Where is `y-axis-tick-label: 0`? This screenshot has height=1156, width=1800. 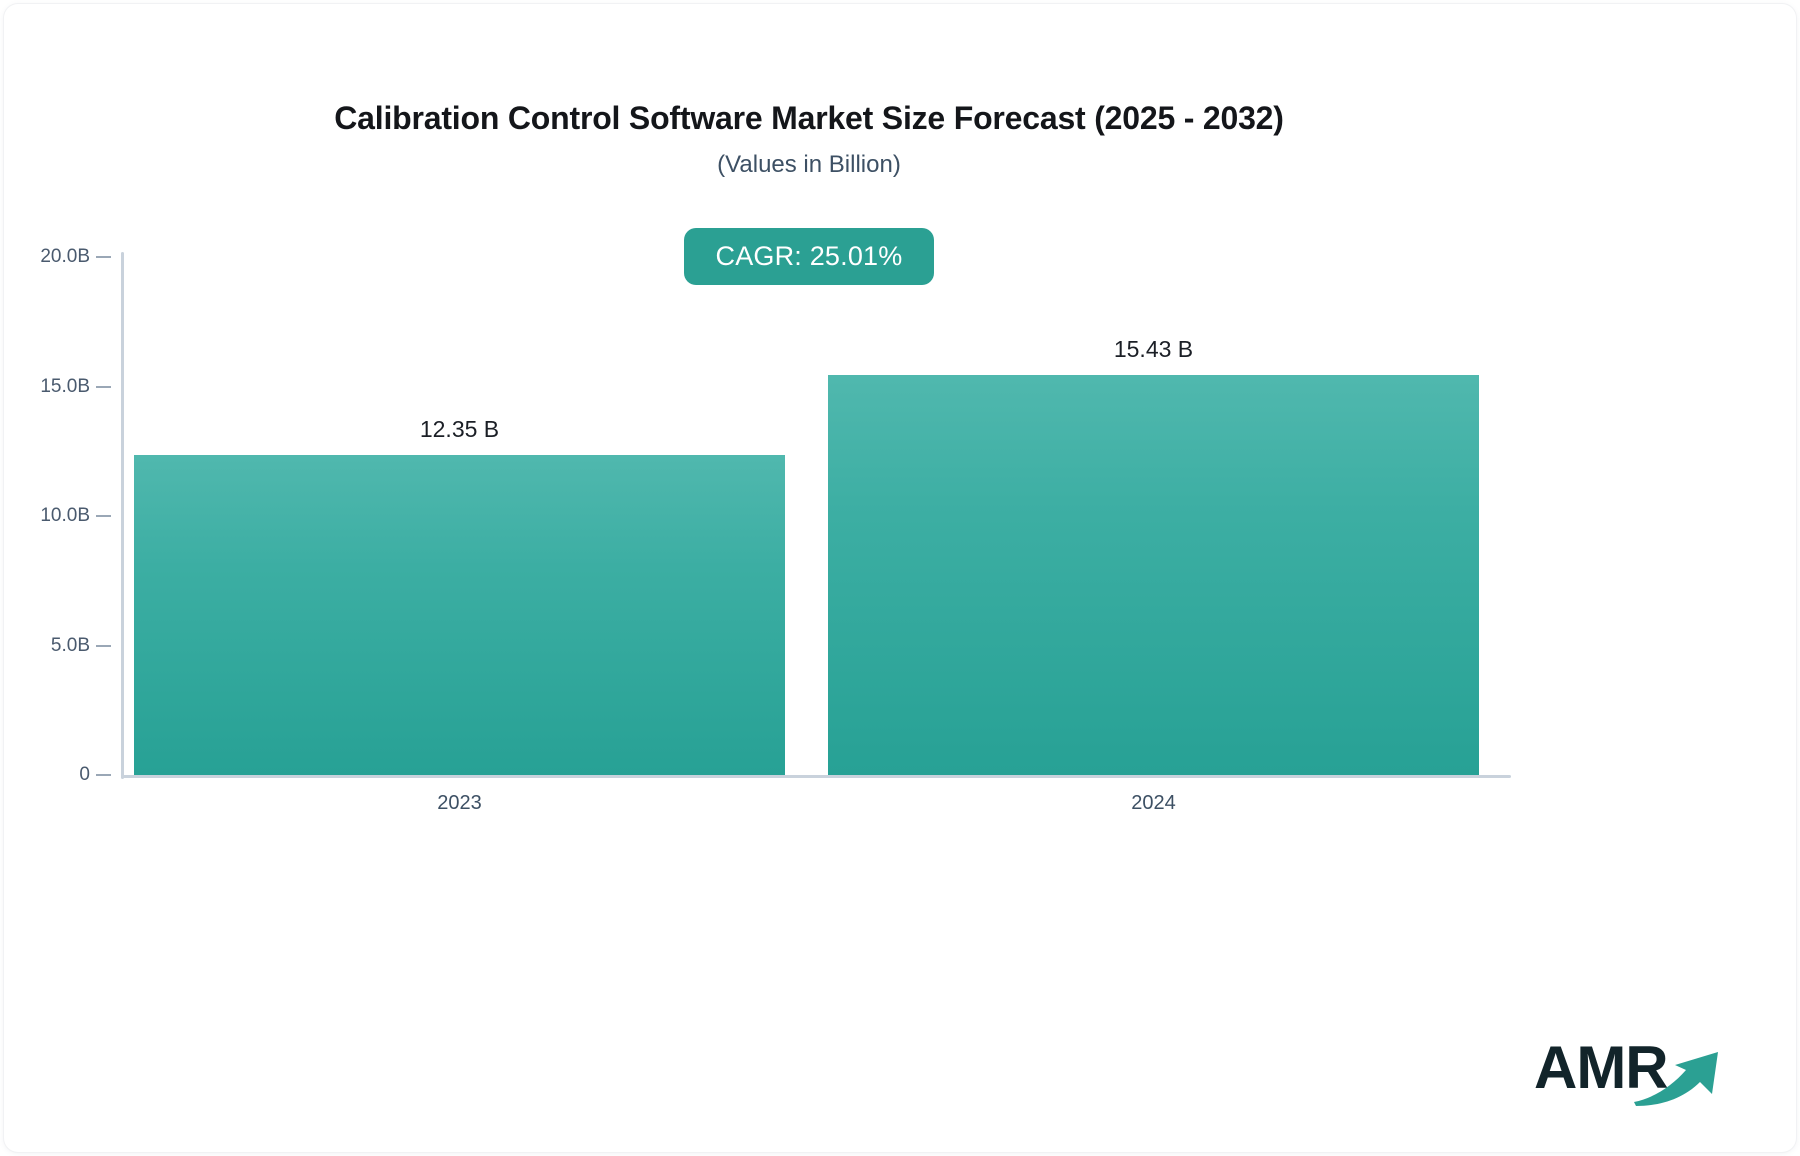
y-axis-tick-label: 0 is located at coordinates (84, 774).